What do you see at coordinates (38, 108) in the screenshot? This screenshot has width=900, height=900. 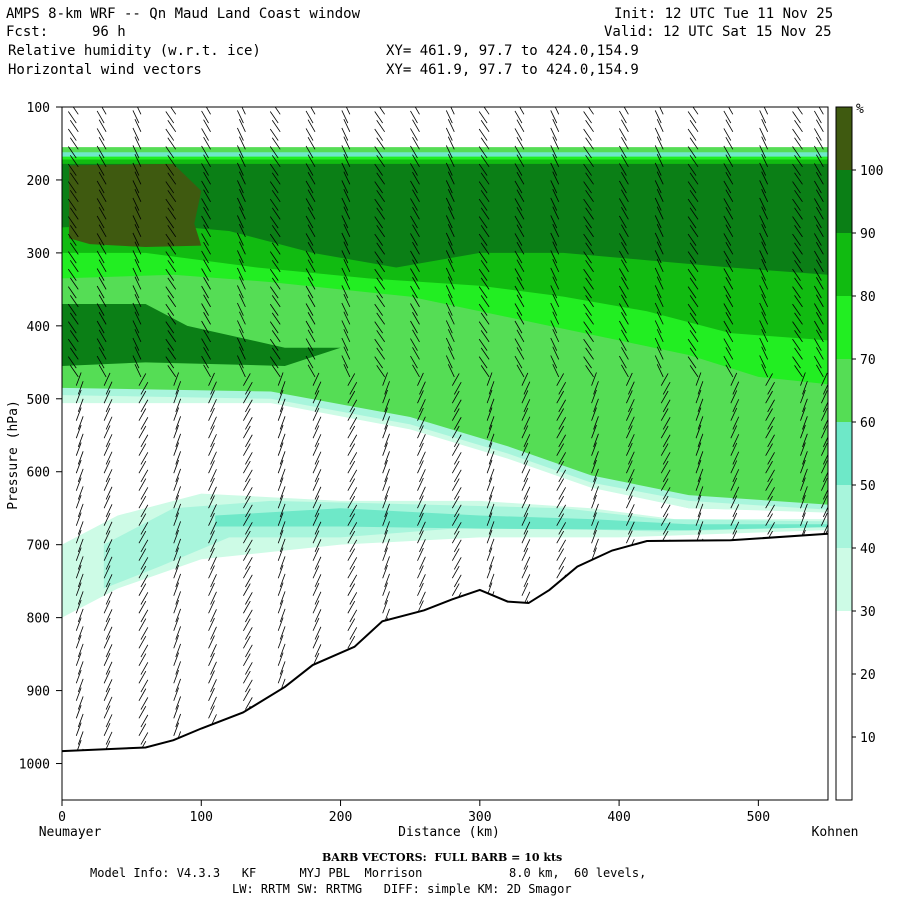 I see `y-tick-label: 100` at bounding box center [38, 108].